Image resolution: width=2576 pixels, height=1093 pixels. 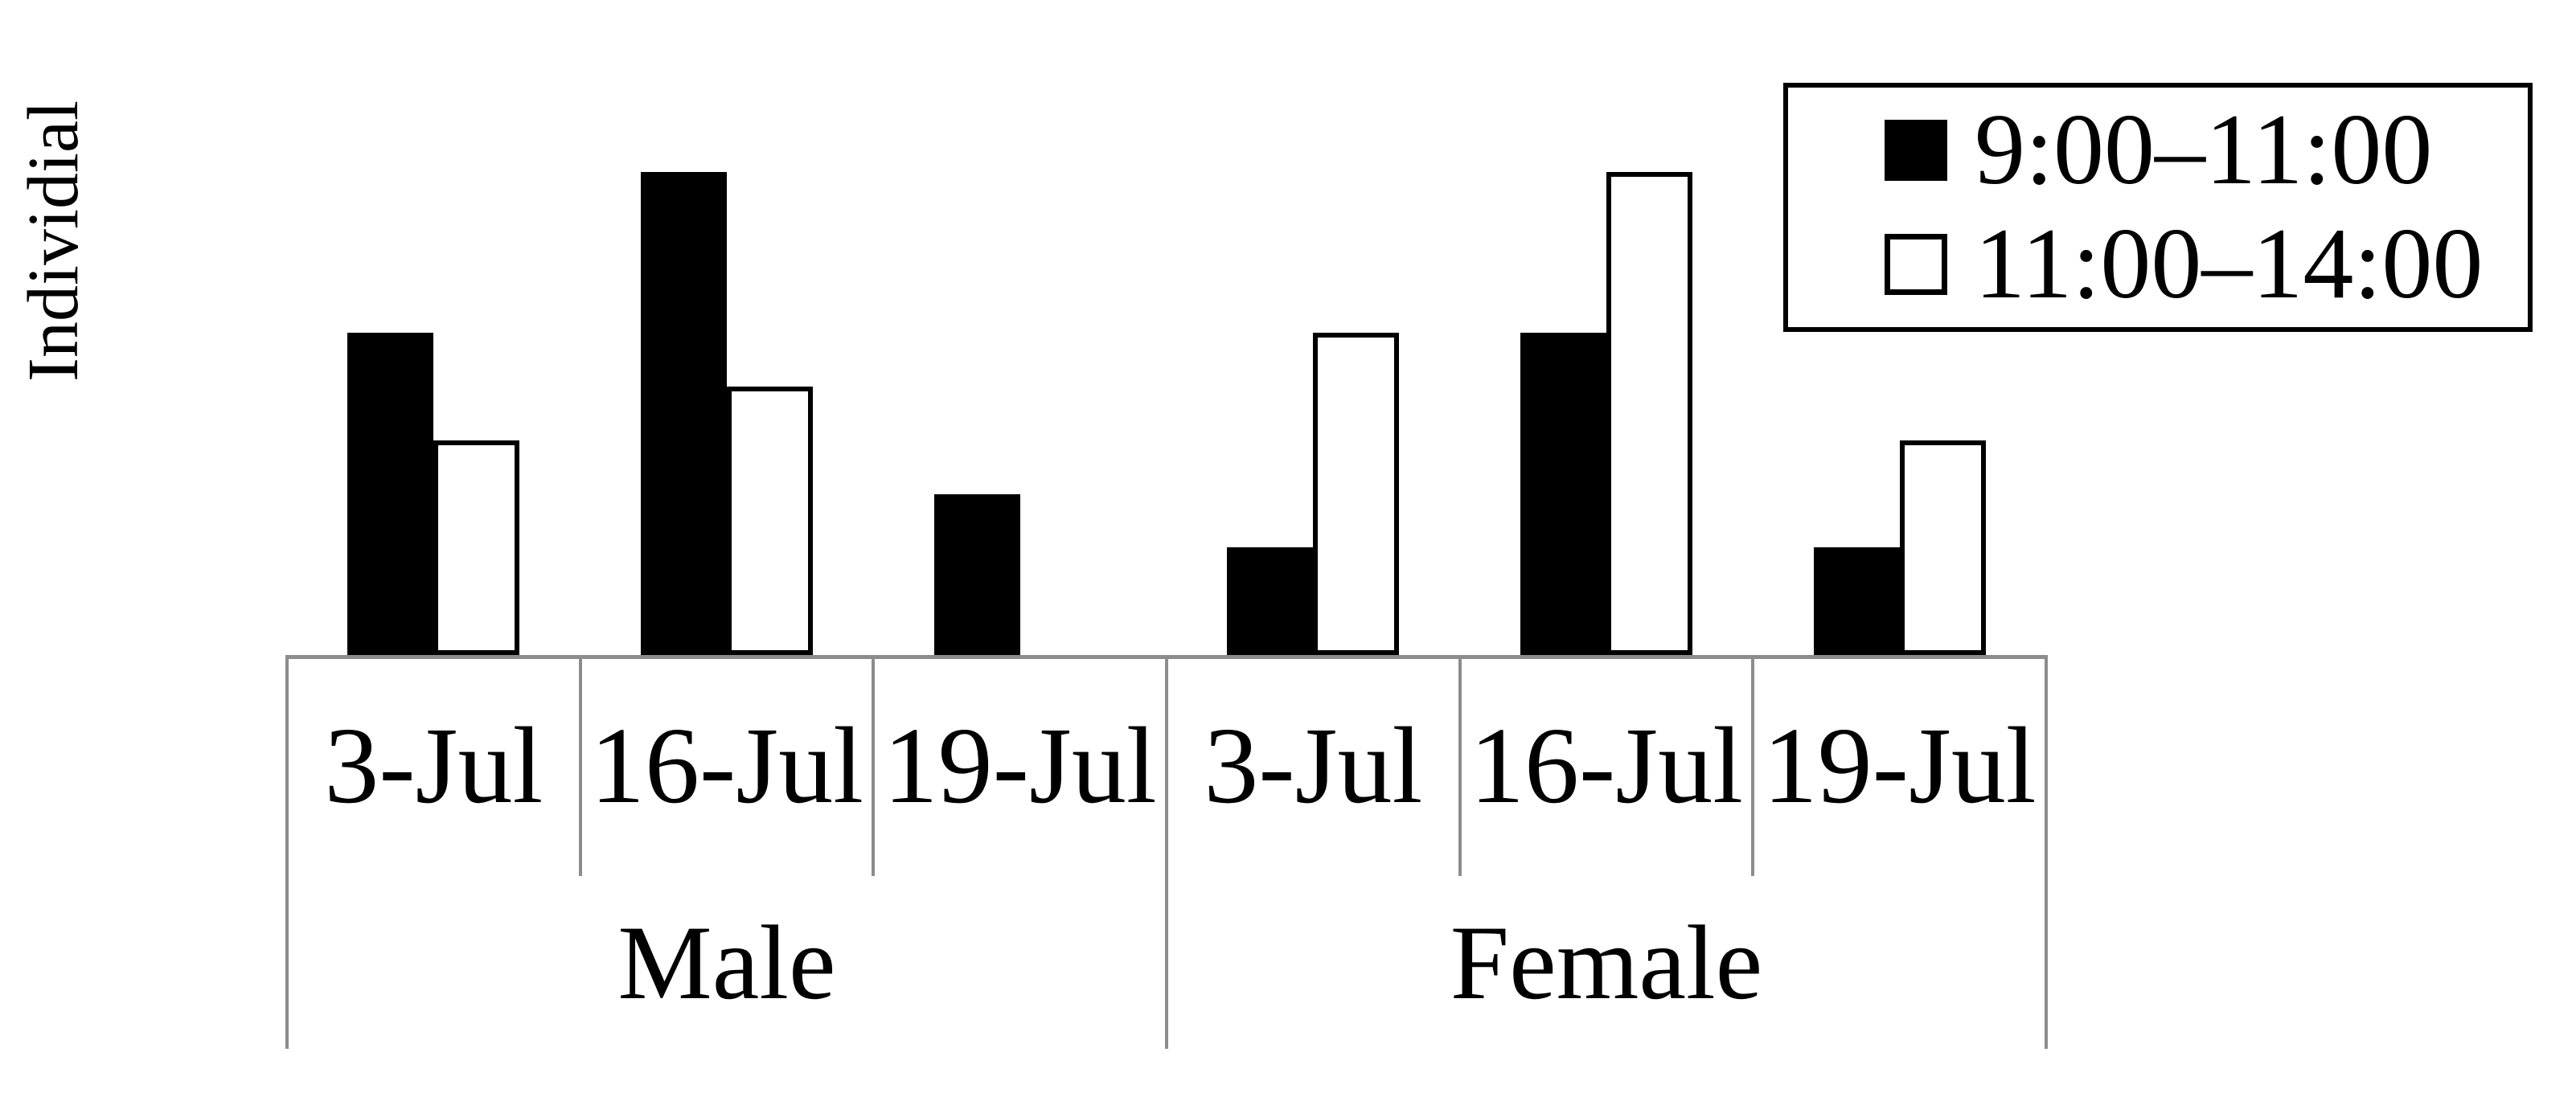 I want to click on legend-label: 11:00–14:00, so click(x=2229, y=264).